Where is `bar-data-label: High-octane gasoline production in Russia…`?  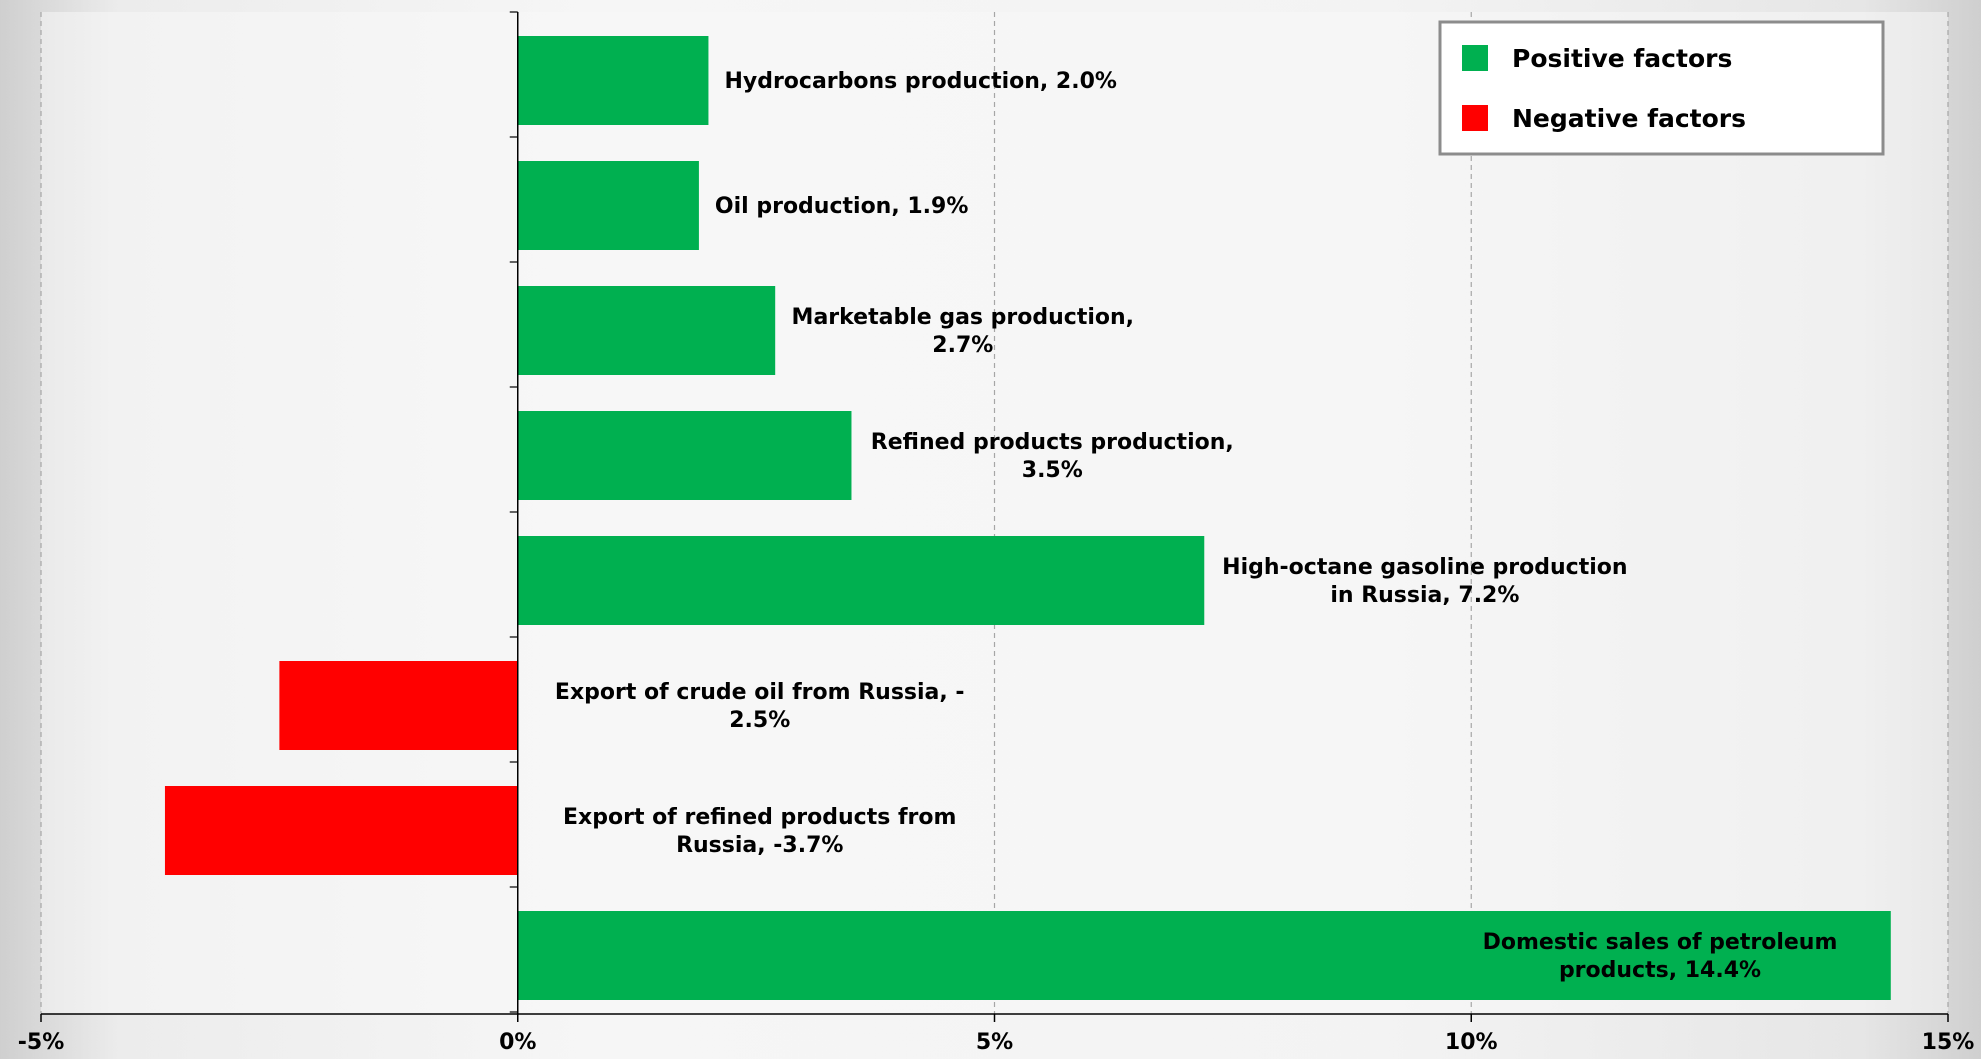 bar-data-label: High-octane gasoline production in Russia… is located at coordinates (1424, 581).